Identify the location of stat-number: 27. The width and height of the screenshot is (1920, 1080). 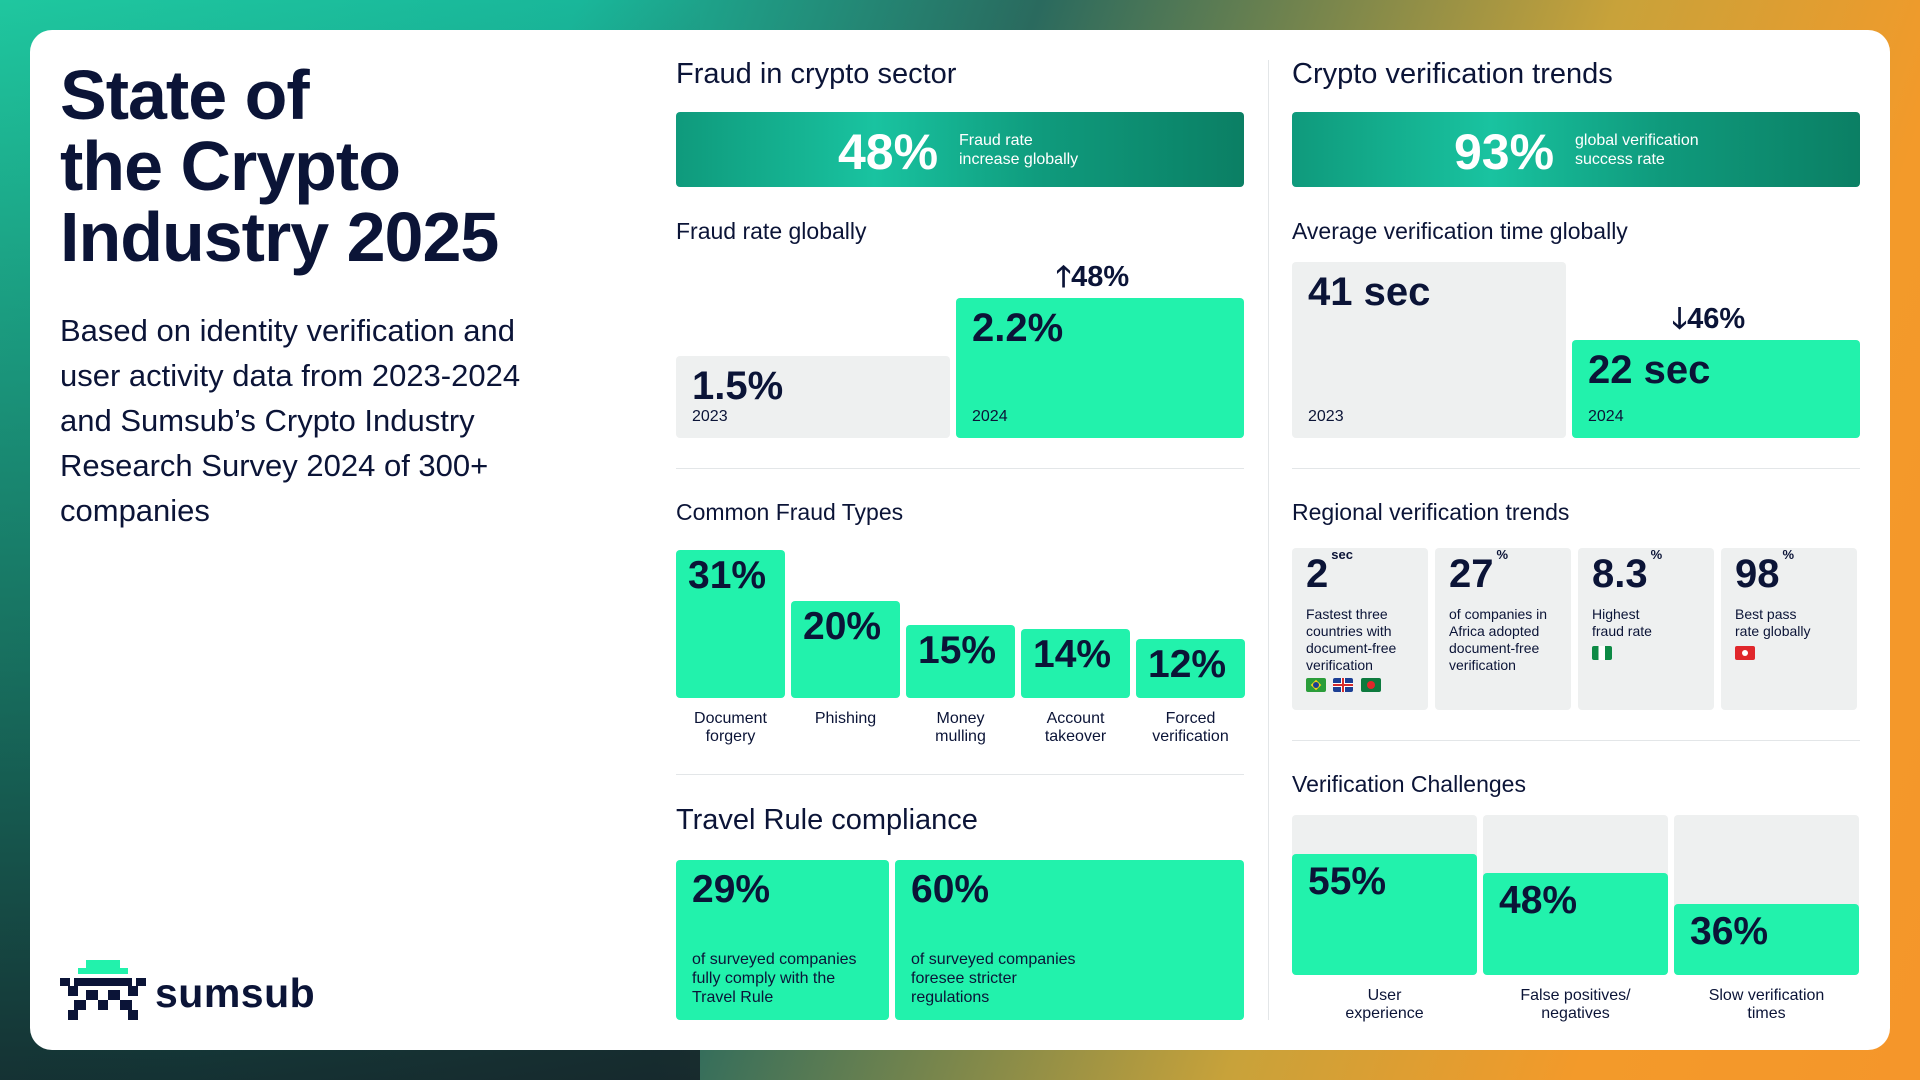
(1471, 574).